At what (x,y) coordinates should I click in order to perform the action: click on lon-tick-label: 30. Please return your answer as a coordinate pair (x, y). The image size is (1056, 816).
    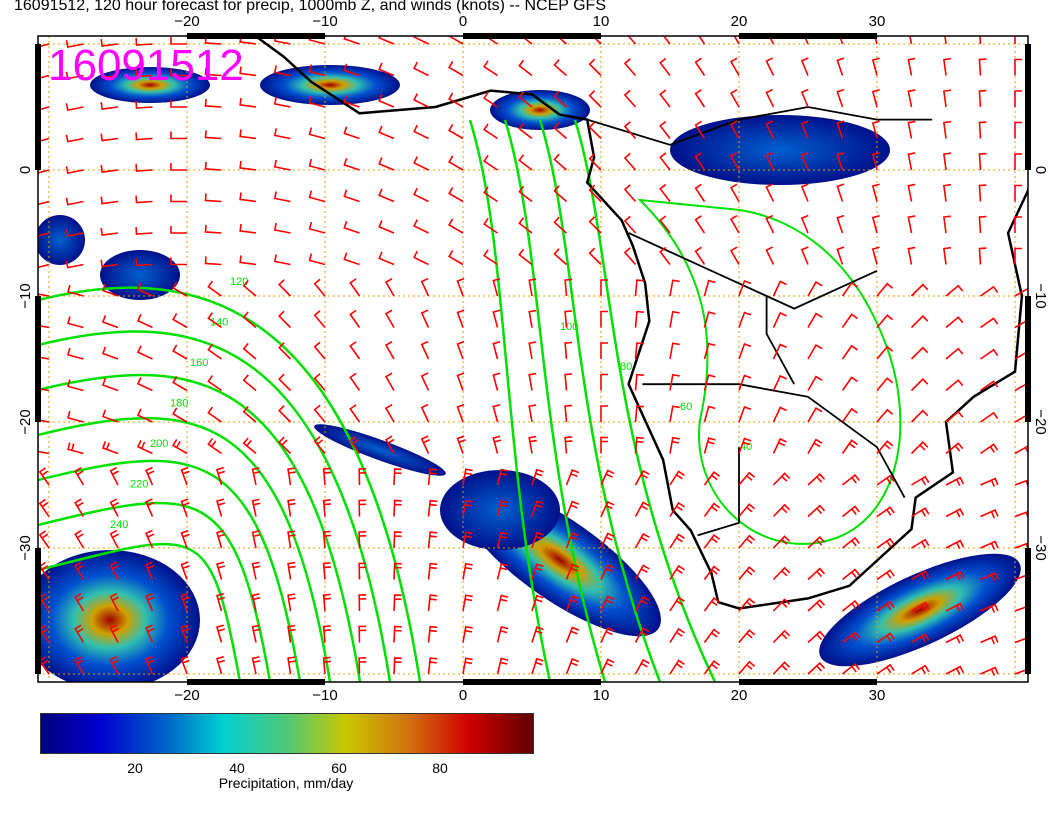
    Looking at the image, I should click on (877, 21).